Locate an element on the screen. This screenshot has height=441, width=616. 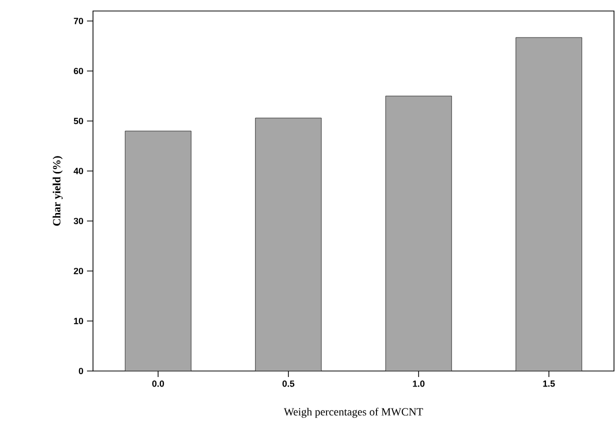
x-tick-label: 1.5 is located at coordinates (549, 383).